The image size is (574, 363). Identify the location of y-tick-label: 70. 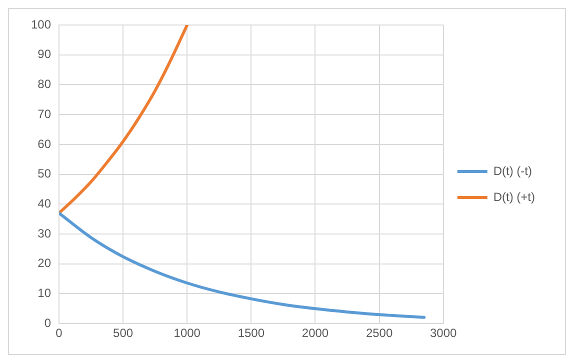
(45, 113).